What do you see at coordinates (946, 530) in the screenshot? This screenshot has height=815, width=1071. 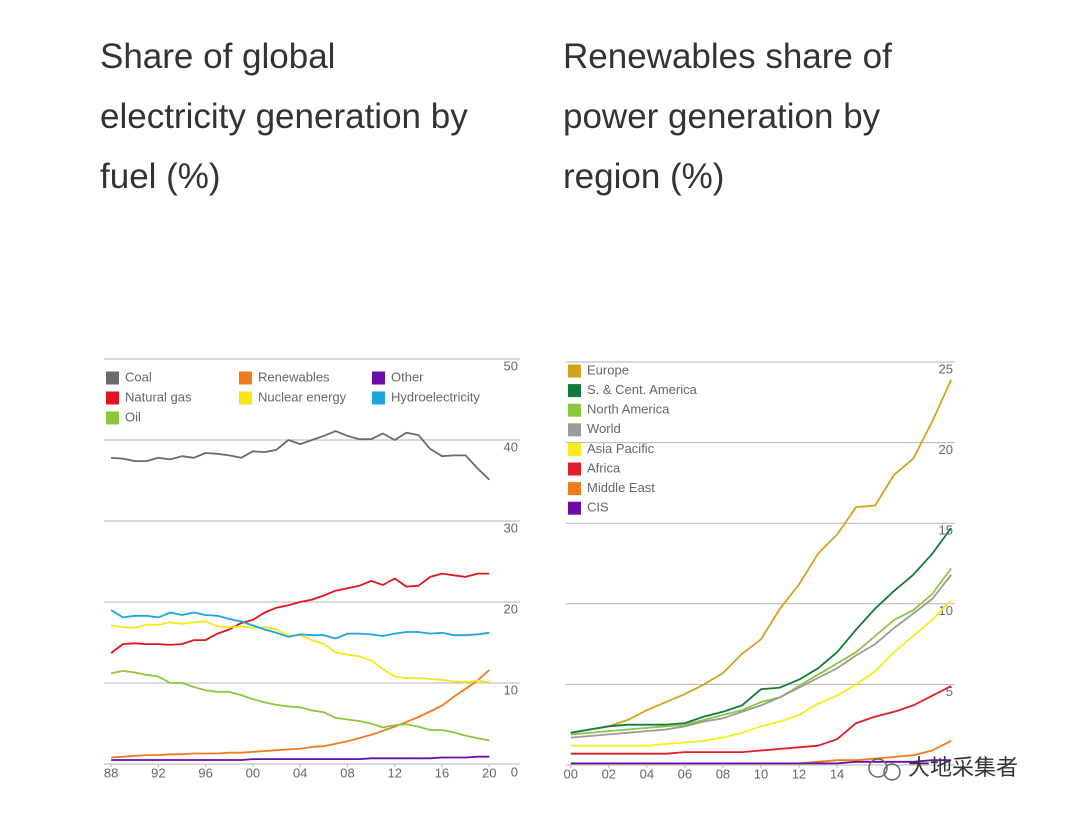 I see `y-tick-label: 15` at bounding box center [946, 530].